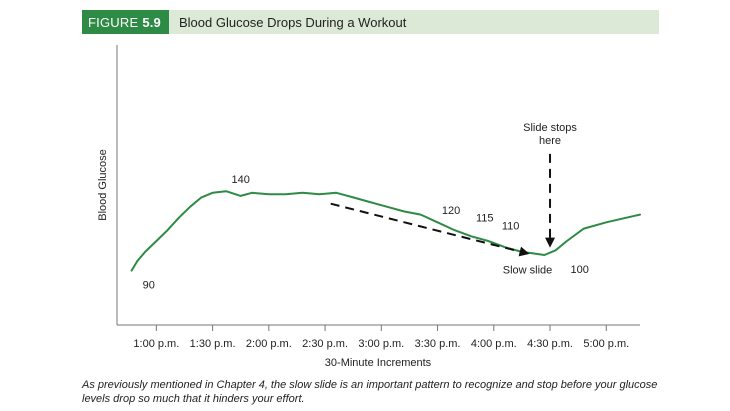 The height and width of the screenshot is (411, 730). I want to click on slow-slide-label: Slow slide, so click(528, 270).